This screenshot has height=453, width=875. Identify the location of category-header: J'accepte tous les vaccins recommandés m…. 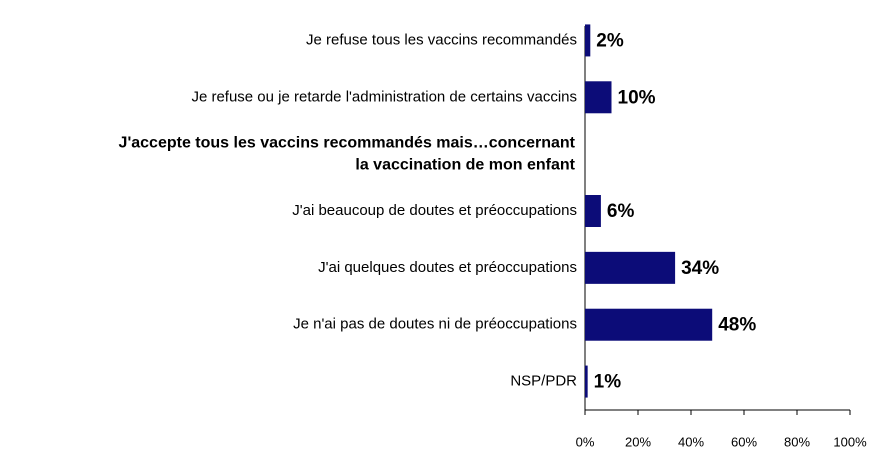
(347, 142).